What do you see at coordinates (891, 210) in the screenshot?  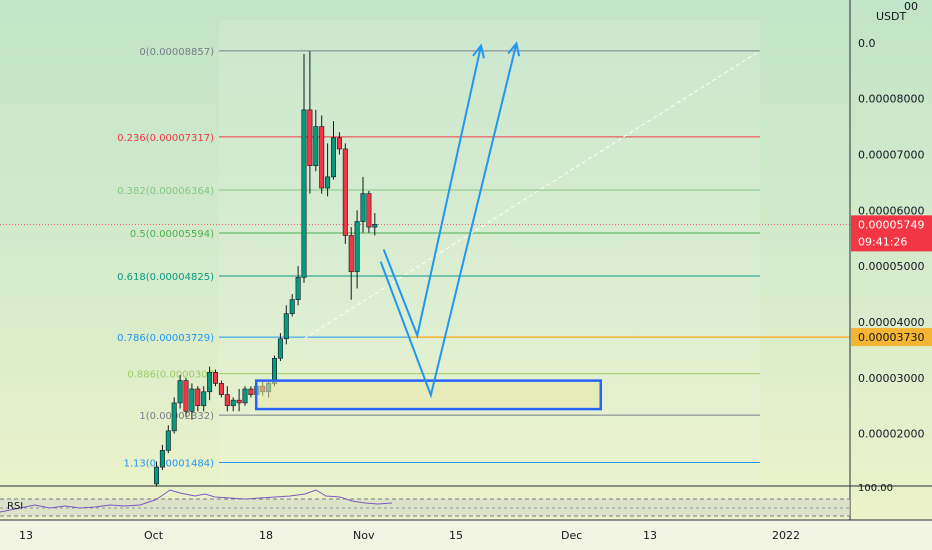 I see `price-tick-label: 0.00006000` at bounding box center [891, 210].